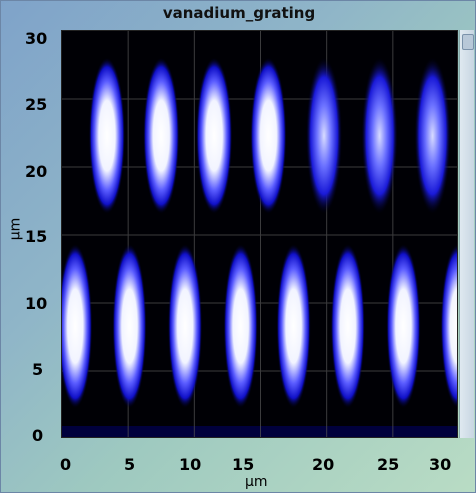 This screenshot has height=493, width=476. Describe the element at coordinates (466, 234) in the screenshot. I see `vertical-scrollbar` at that location.